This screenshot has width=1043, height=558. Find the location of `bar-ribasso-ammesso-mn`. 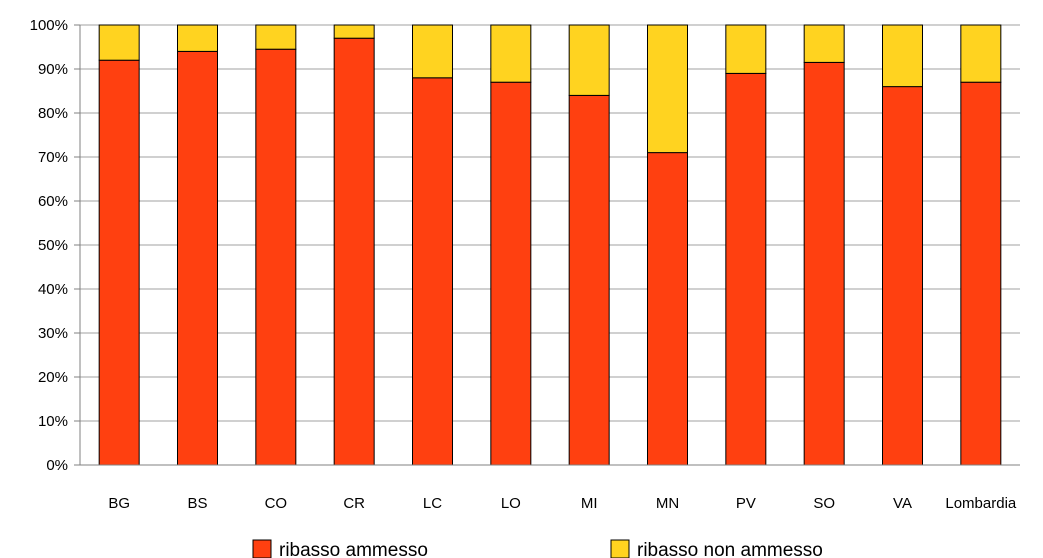

bar-ribasso-ammesso-mn is located at coordinates (667, 309).